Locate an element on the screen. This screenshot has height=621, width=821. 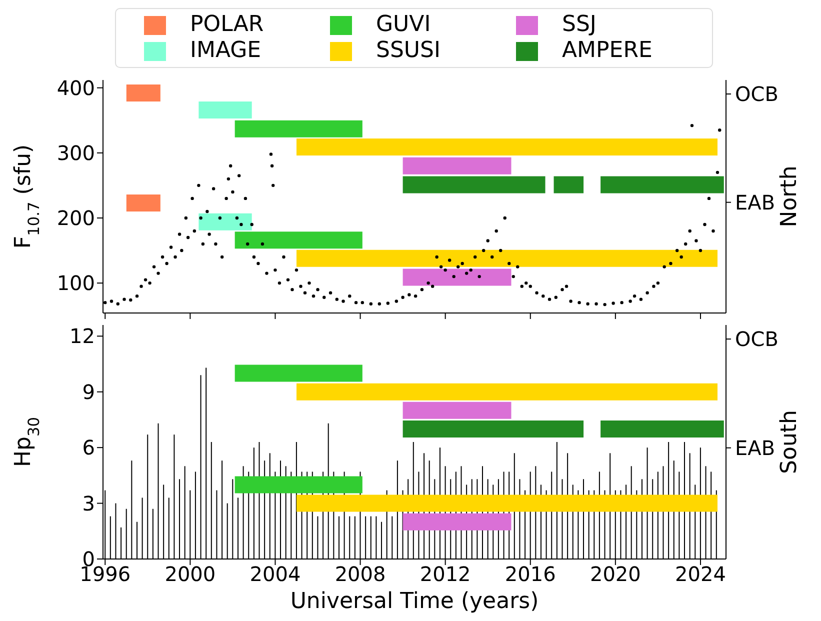
x-tick-label: 2008 is located at coordinates (360, 574).